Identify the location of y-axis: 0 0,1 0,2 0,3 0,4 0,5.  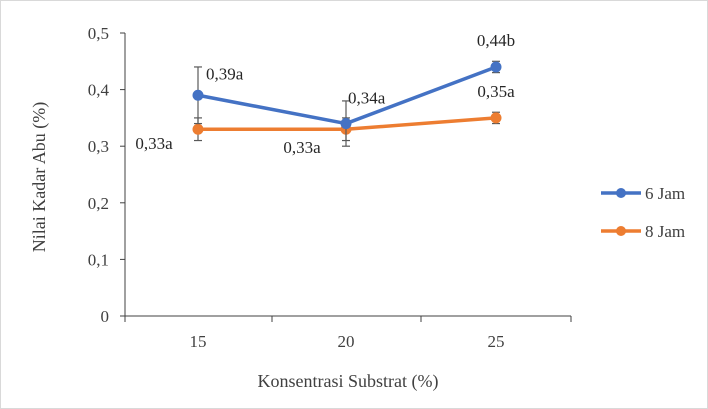
(107, 175).